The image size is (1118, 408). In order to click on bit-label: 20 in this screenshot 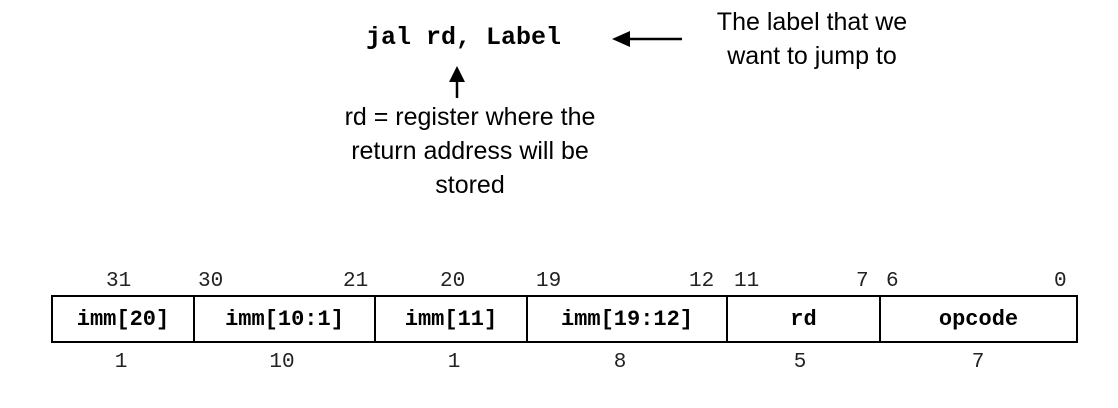, I will do `click(453, 281)`.